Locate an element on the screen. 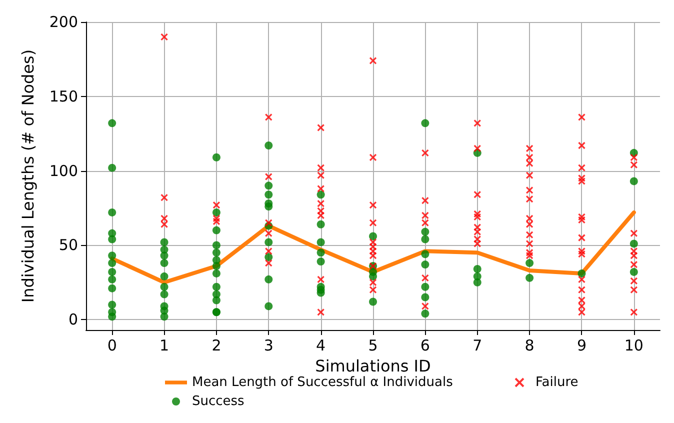 The height and width of the screenshot is (423, 674). x-tick-label: 1 is located at coordinates (165, 345).